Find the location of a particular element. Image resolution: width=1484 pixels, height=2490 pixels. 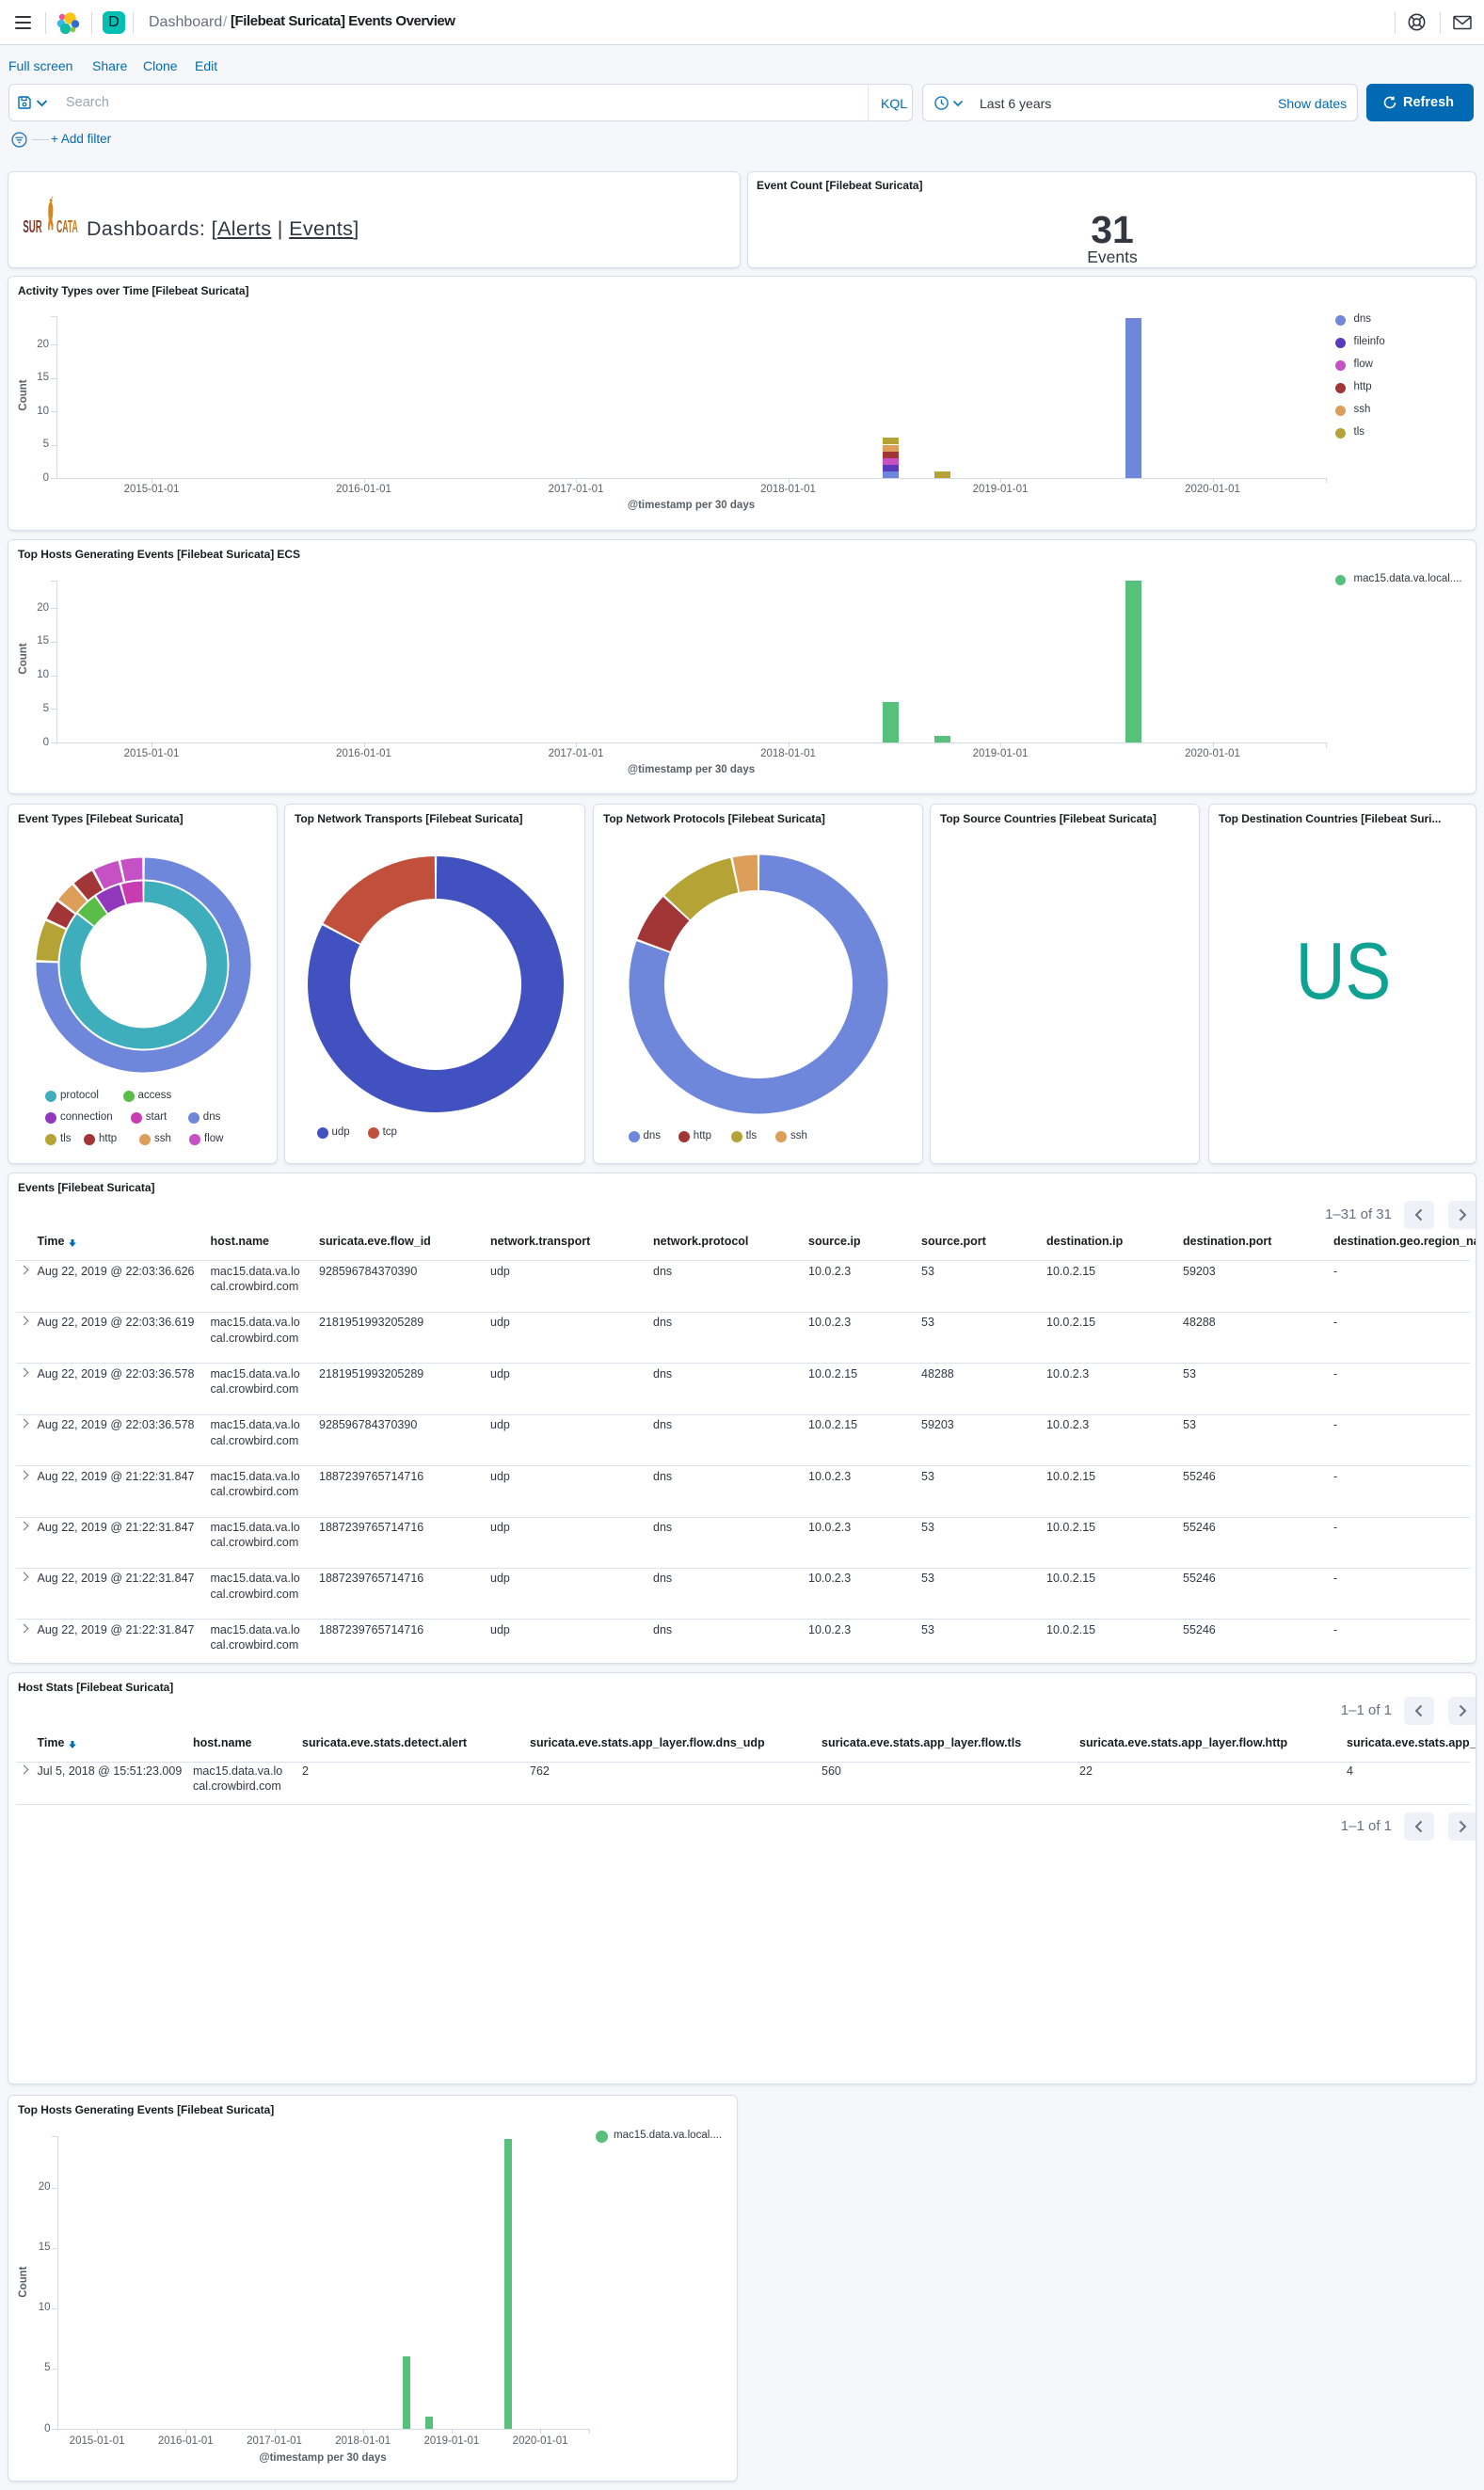

svg-text: SUR is located at coordinates (32, 226).